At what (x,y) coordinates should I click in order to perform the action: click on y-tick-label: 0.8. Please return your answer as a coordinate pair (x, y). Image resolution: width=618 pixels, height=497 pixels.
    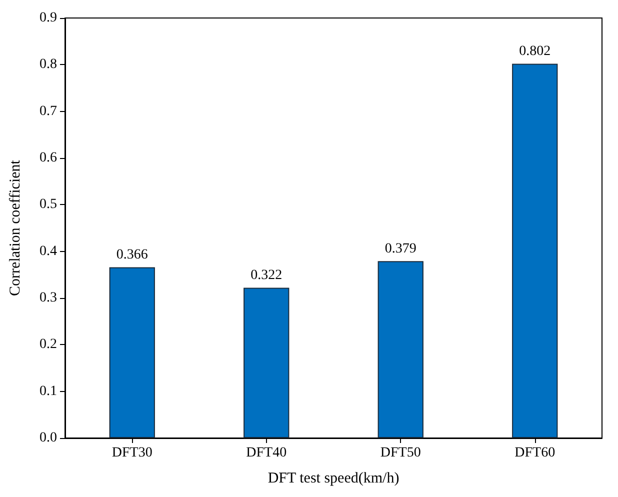
    Looking at the image, I should click on (48, 64).